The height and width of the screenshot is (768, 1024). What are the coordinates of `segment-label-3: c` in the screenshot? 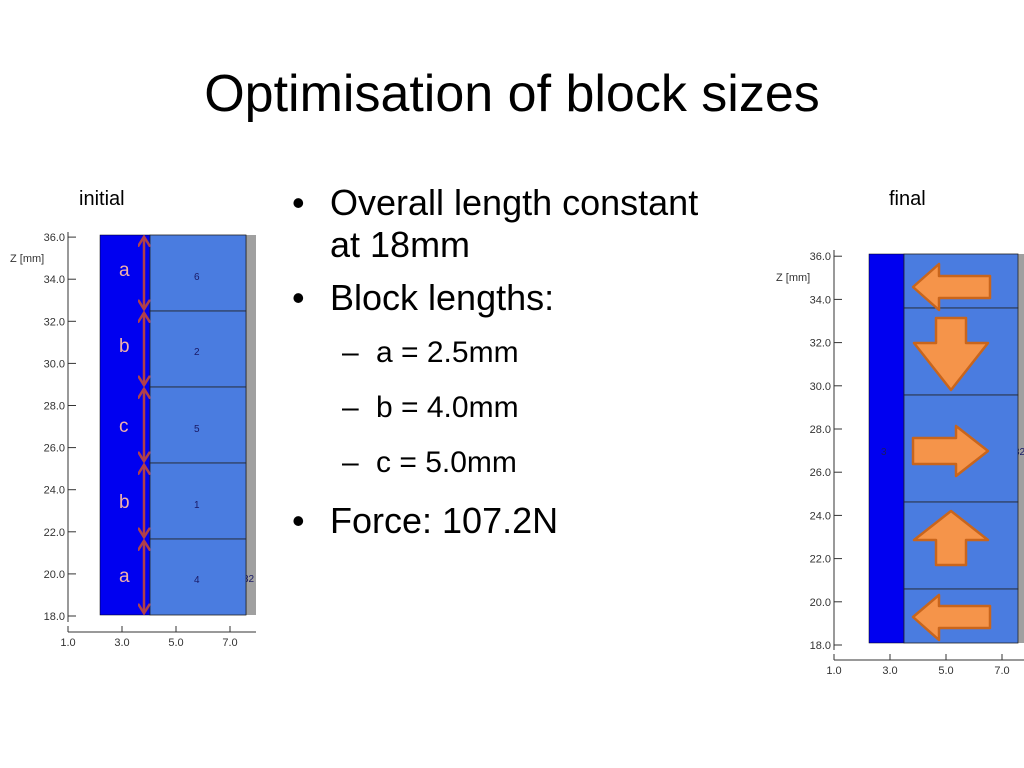 It's located at (124, 426).